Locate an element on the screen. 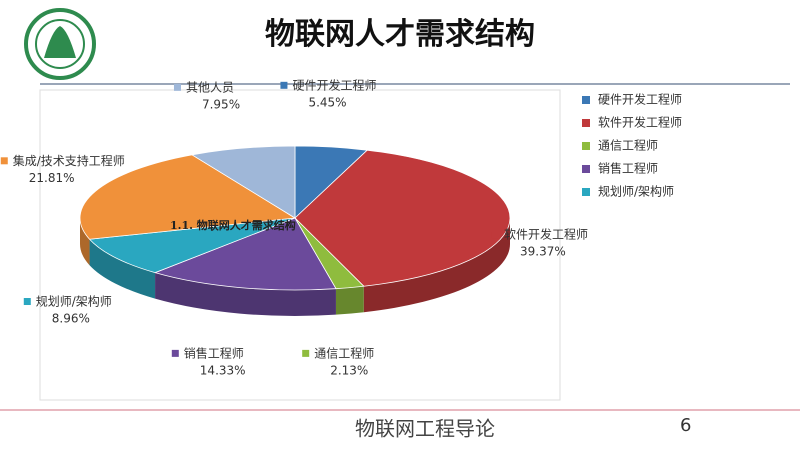  slice-label: 通信工程师 is located at coordinates (344, 352).